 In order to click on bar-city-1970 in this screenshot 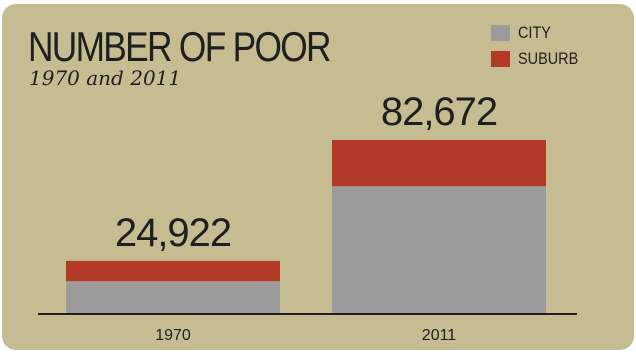, I will do `click(173, 297)`.